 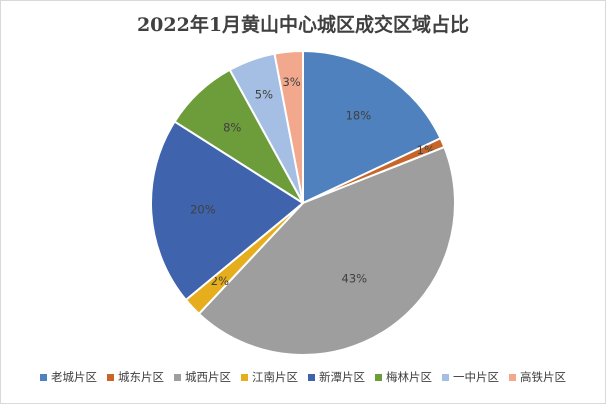 I want to click on legend-item-6: 梅林片区, so click(x=403, y=377).